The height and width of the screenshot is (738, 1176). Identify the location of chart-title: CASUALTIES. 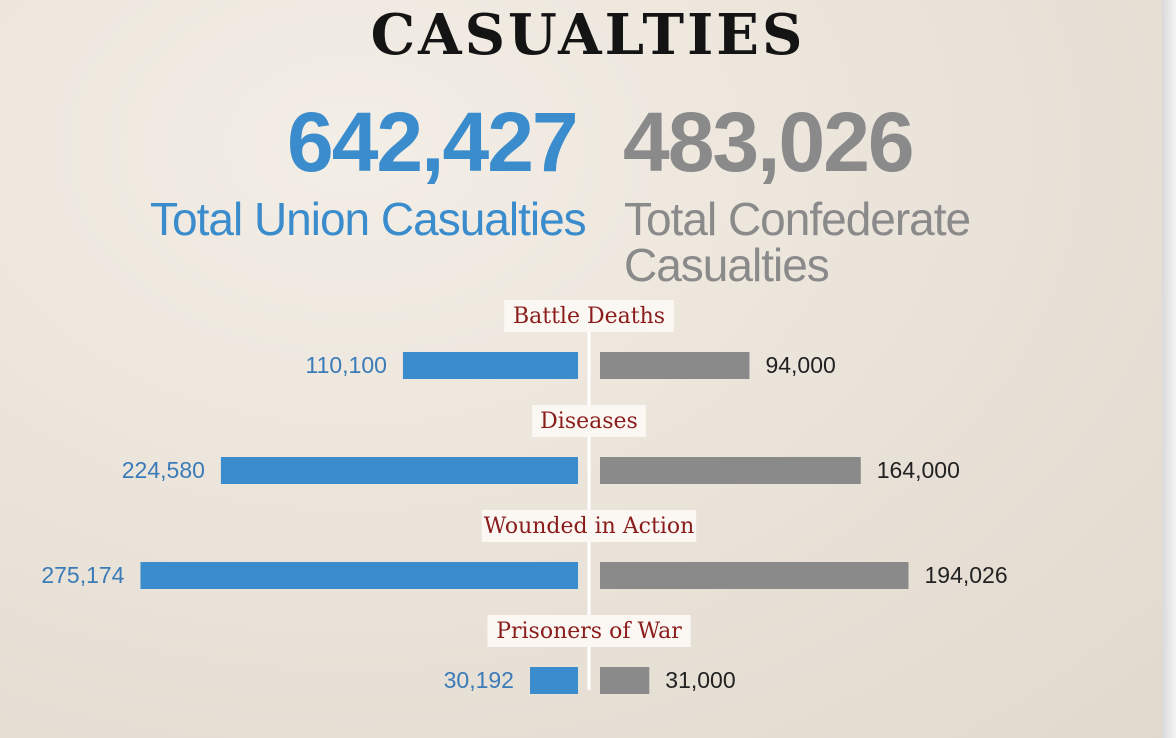
(588, 35).